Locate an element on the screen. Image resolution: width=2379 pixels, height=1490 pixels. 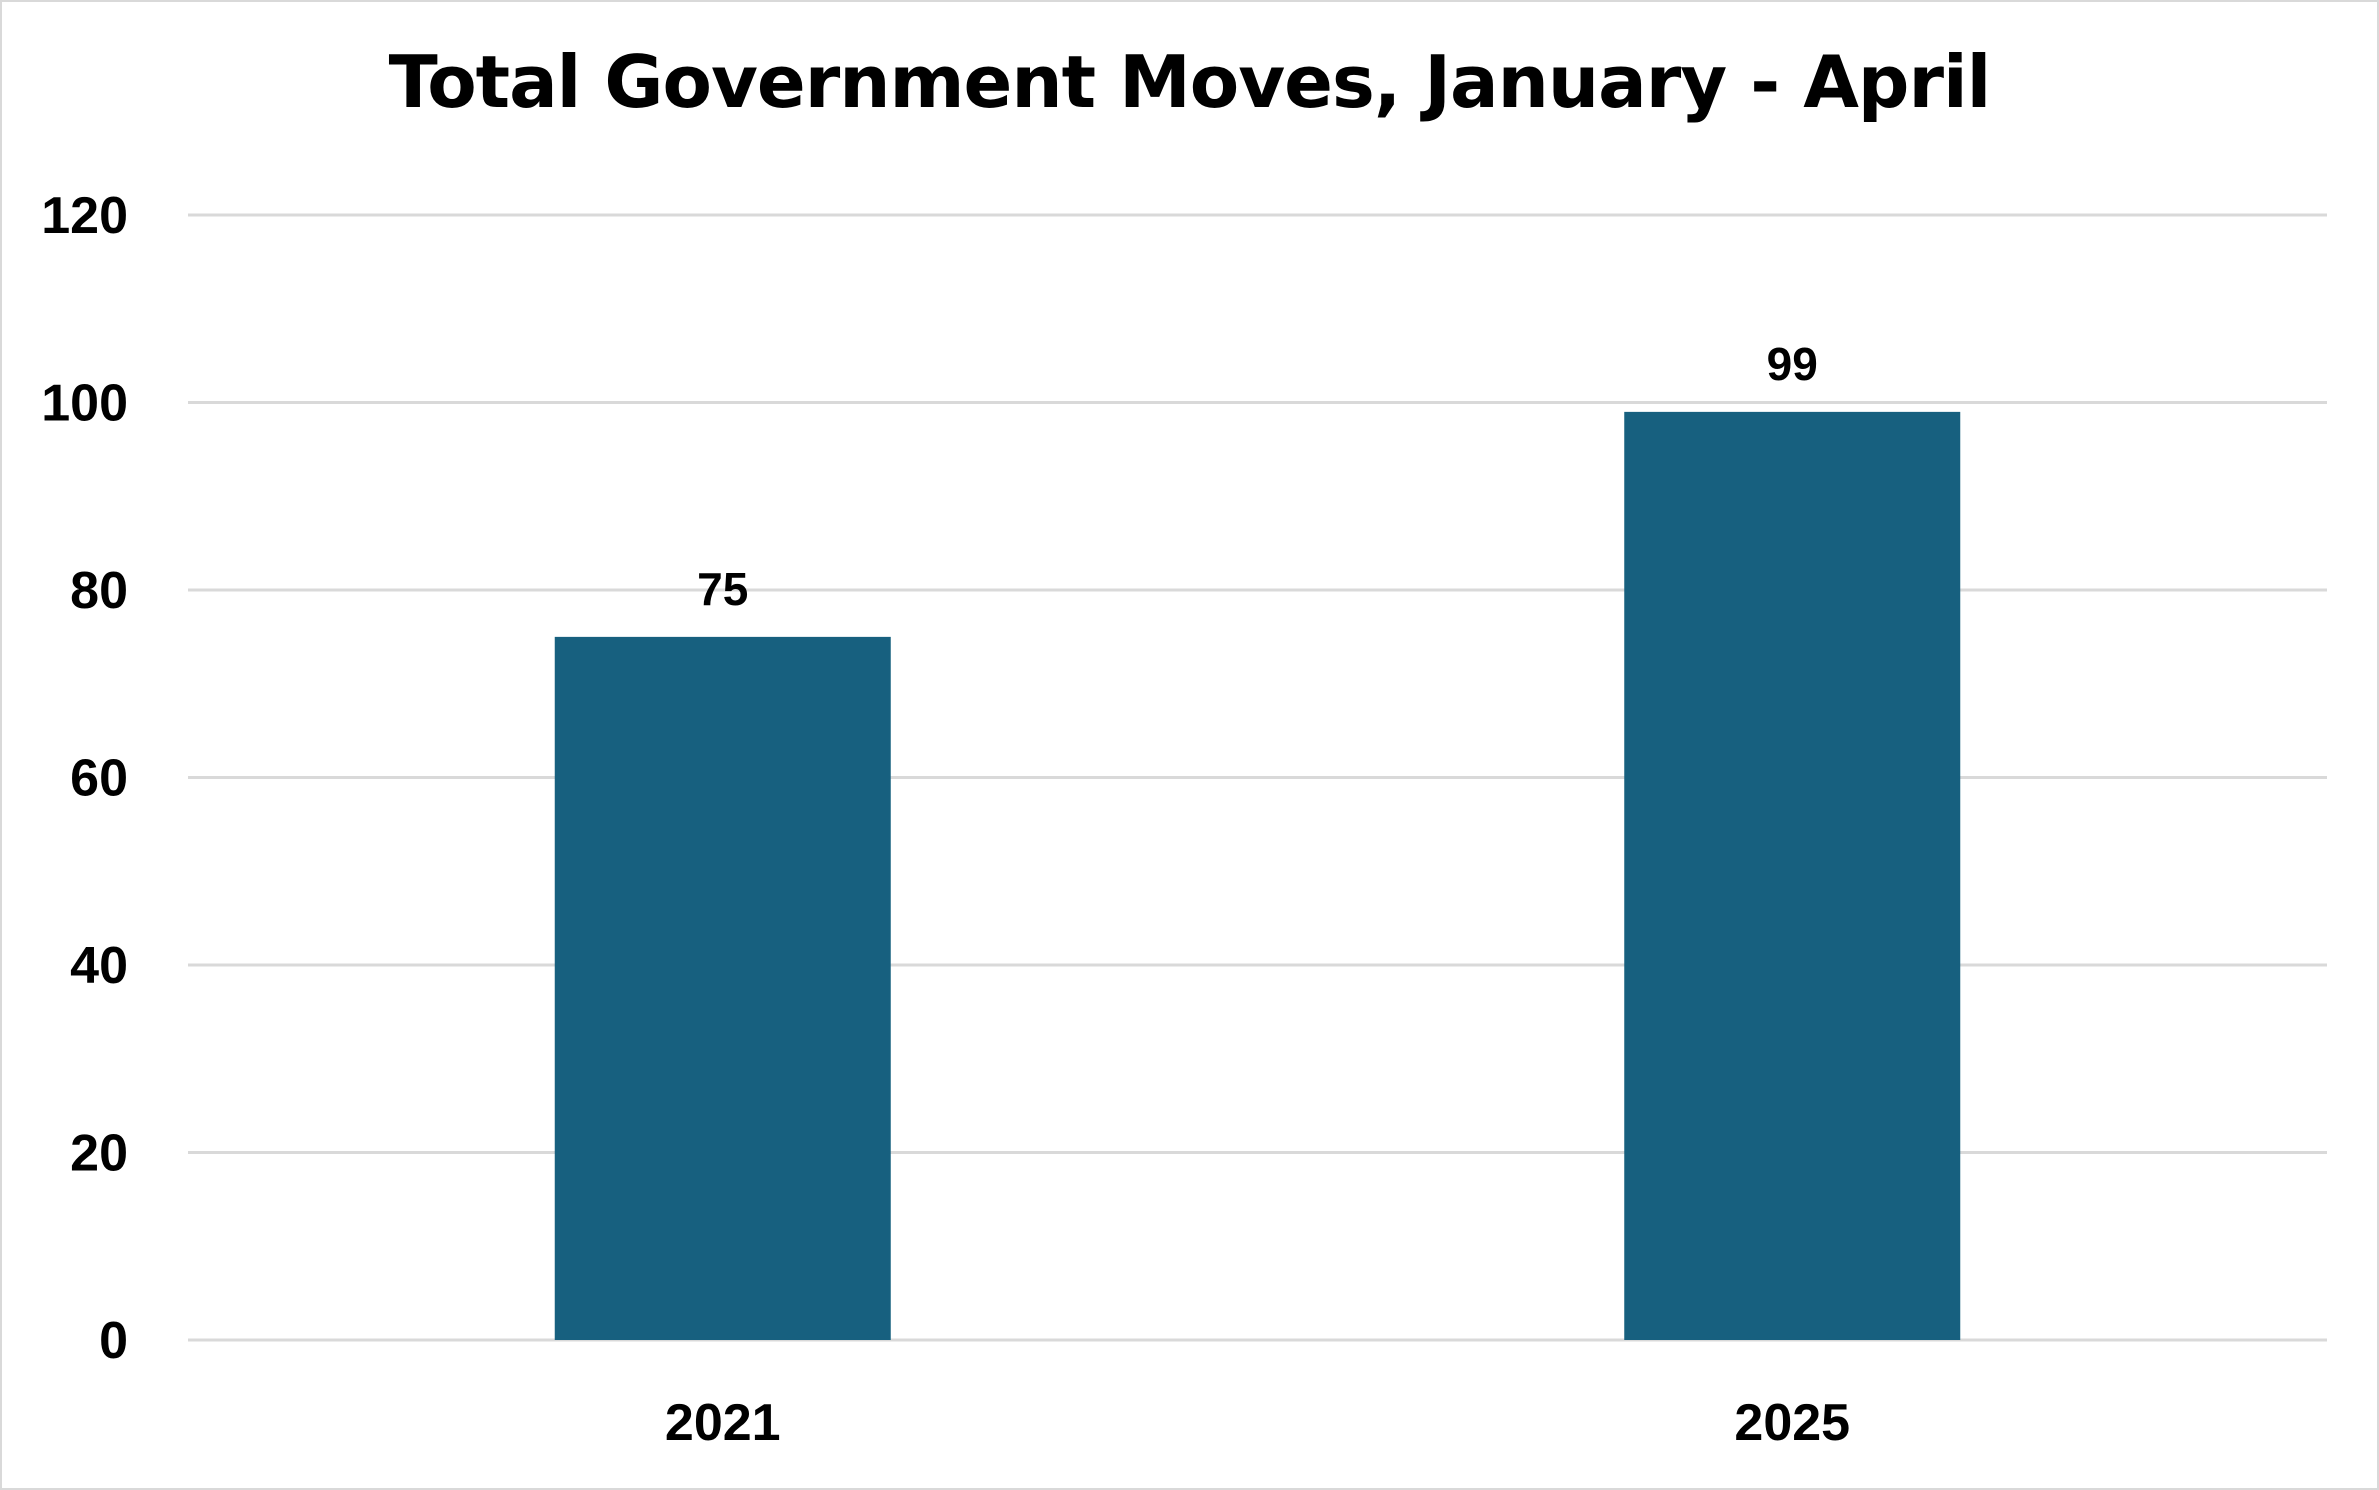
bar-2021 is located at coordinates (722, 988).